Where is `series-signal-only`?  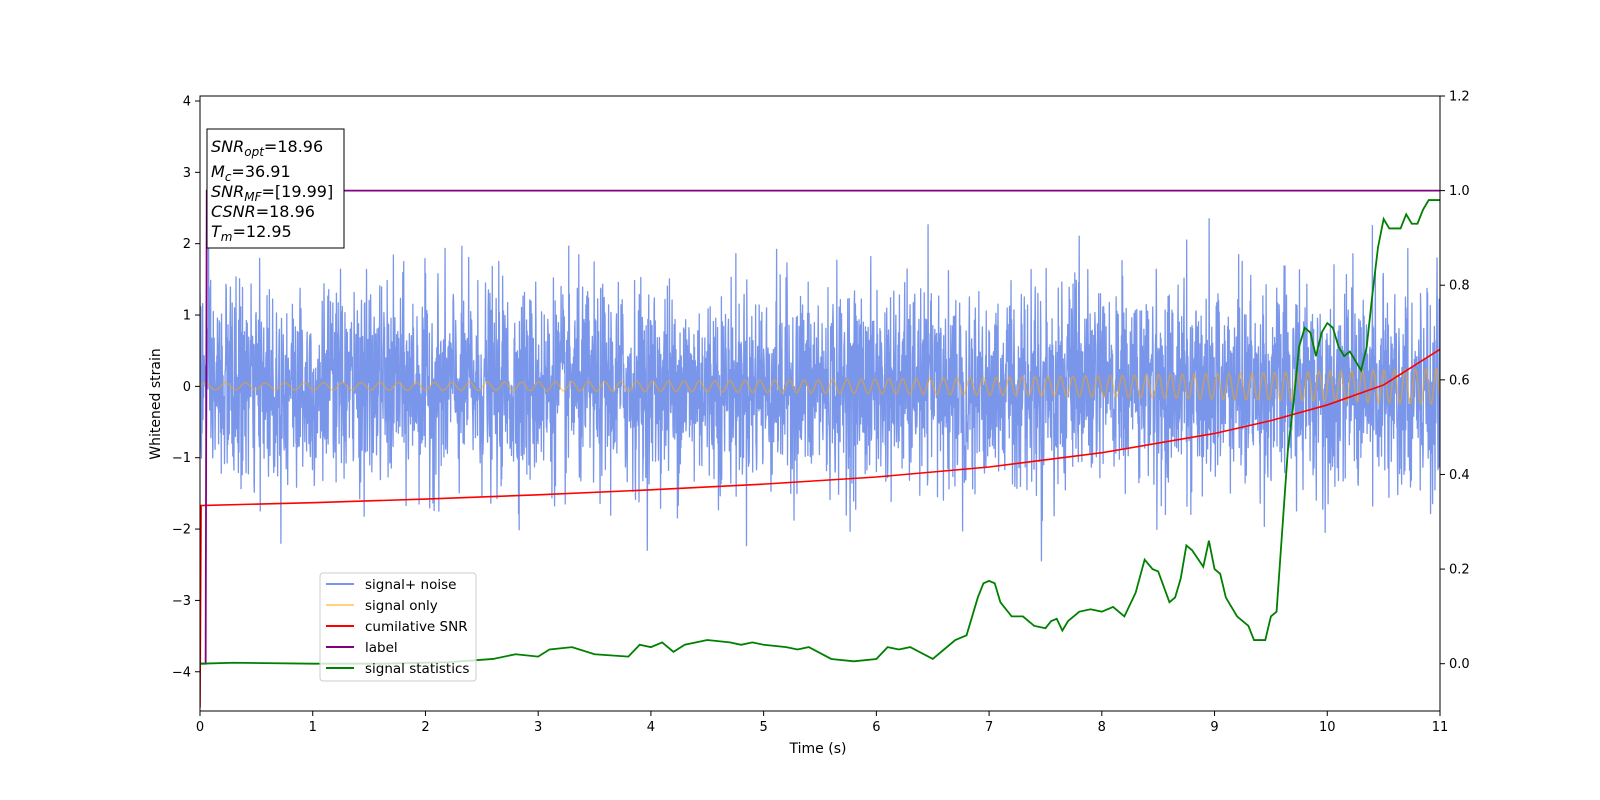
series-signal-only is located at coordinates (820, 386).